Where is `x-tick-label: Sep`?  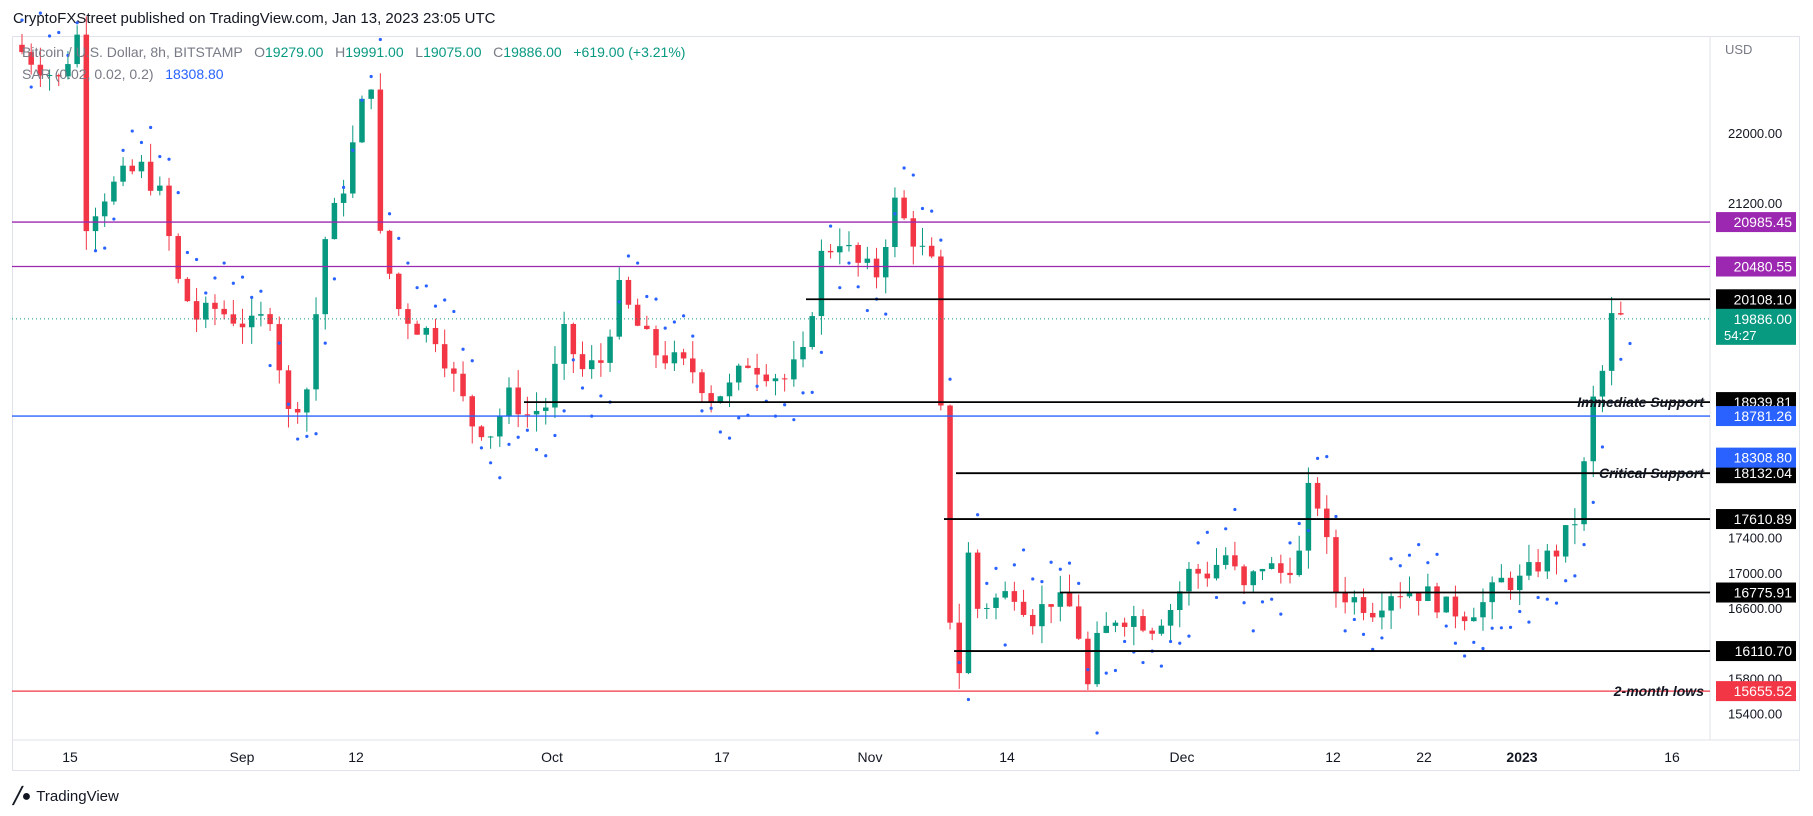
x-tick-label: Sep is located at coordinates (242, 757).